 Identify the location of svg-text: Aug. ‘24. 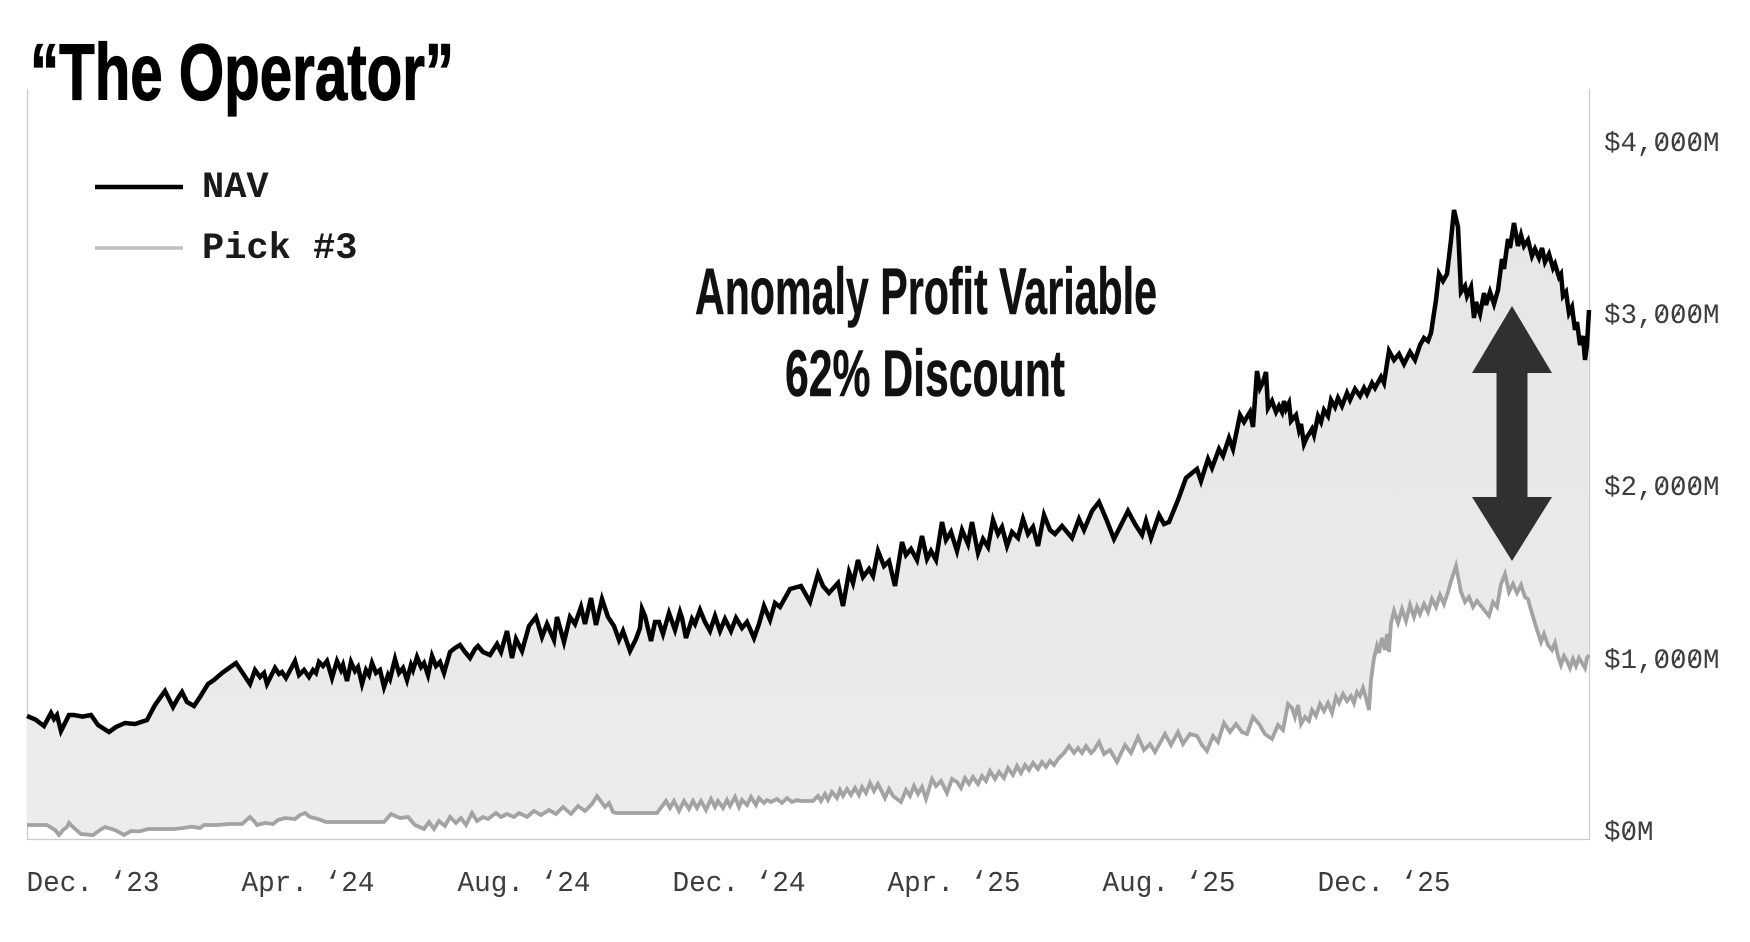
(524, 883).